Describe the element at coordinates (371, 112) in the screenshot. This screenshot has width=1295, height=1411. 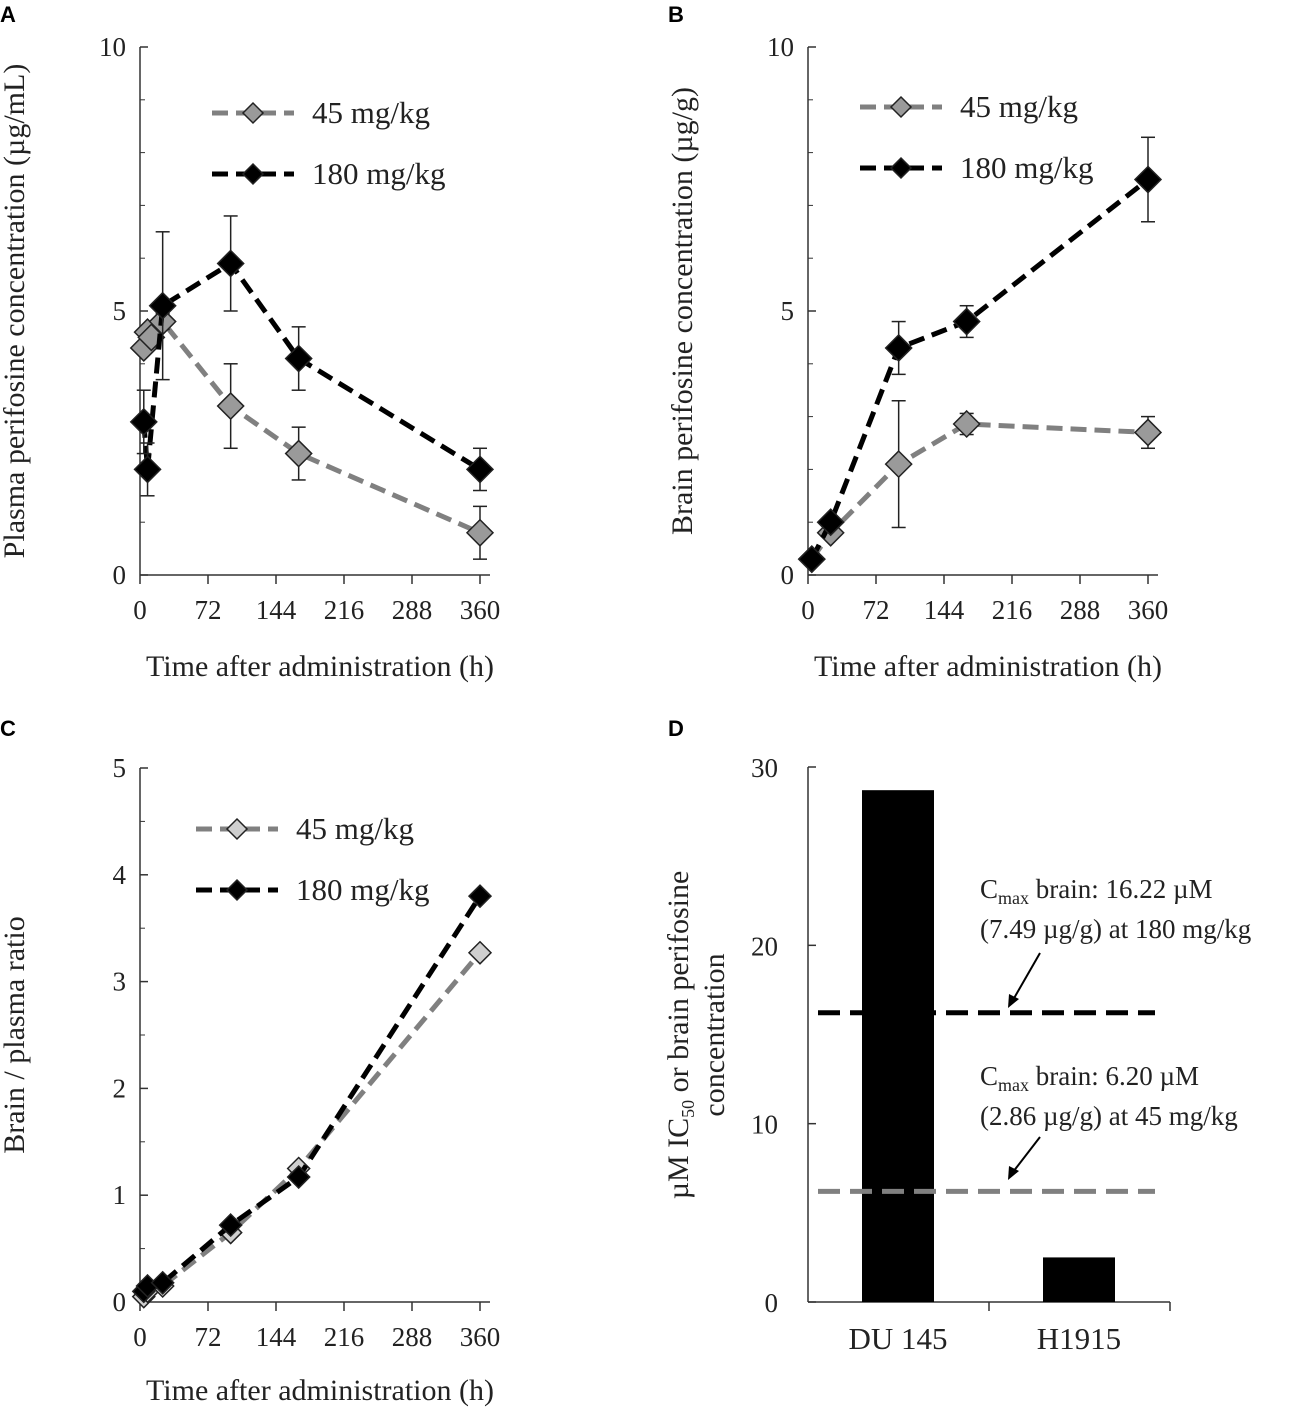
I see `panel-a-series-45-legend-label: 45 mg/kg` at that location.